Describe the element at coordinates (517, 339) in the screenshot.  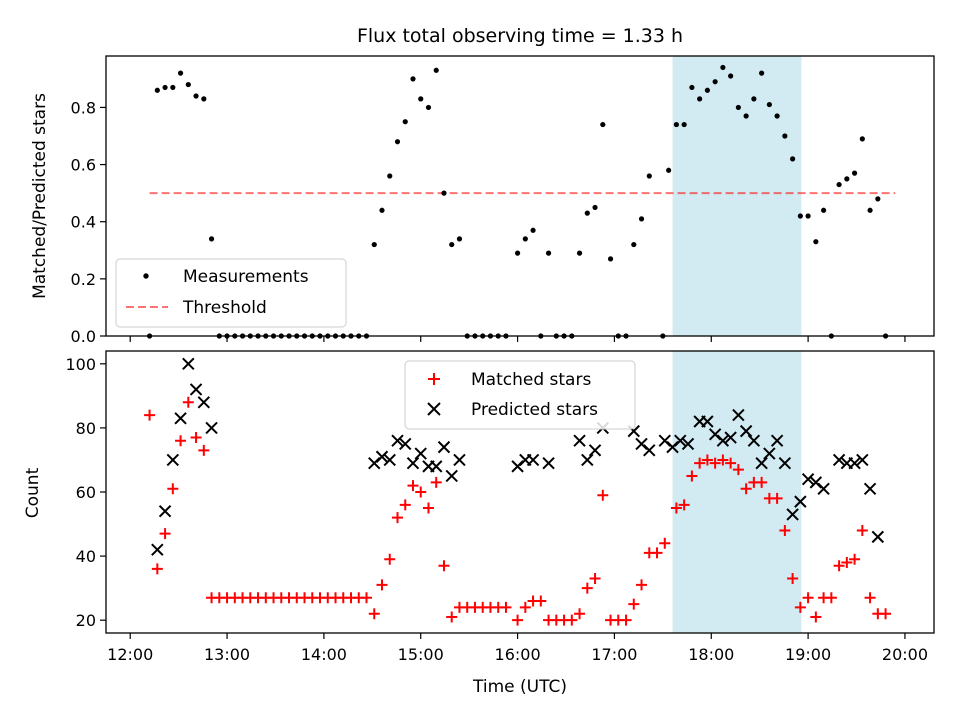
I see `top-x-axis` at that location.